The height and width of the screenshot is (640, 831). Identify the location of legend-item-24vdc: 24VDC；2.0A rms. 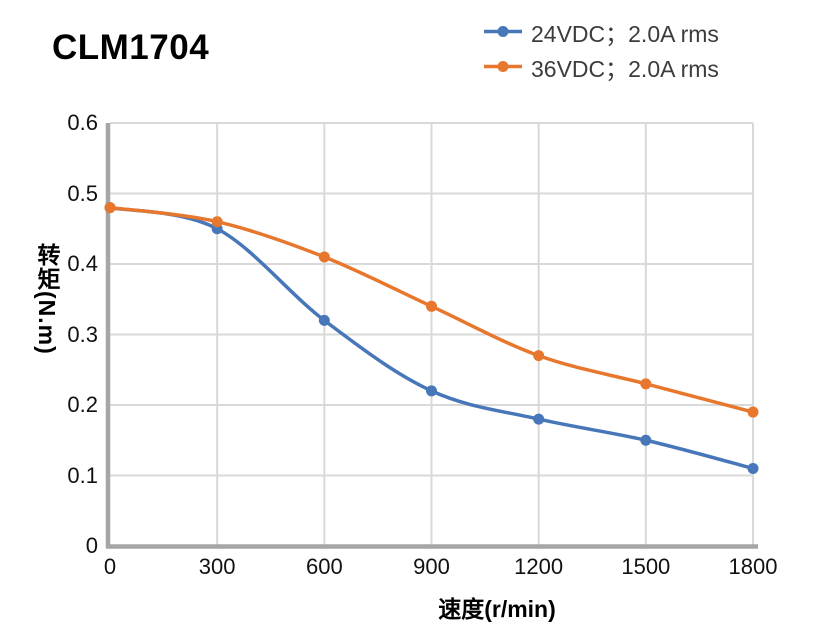
(601, 31).